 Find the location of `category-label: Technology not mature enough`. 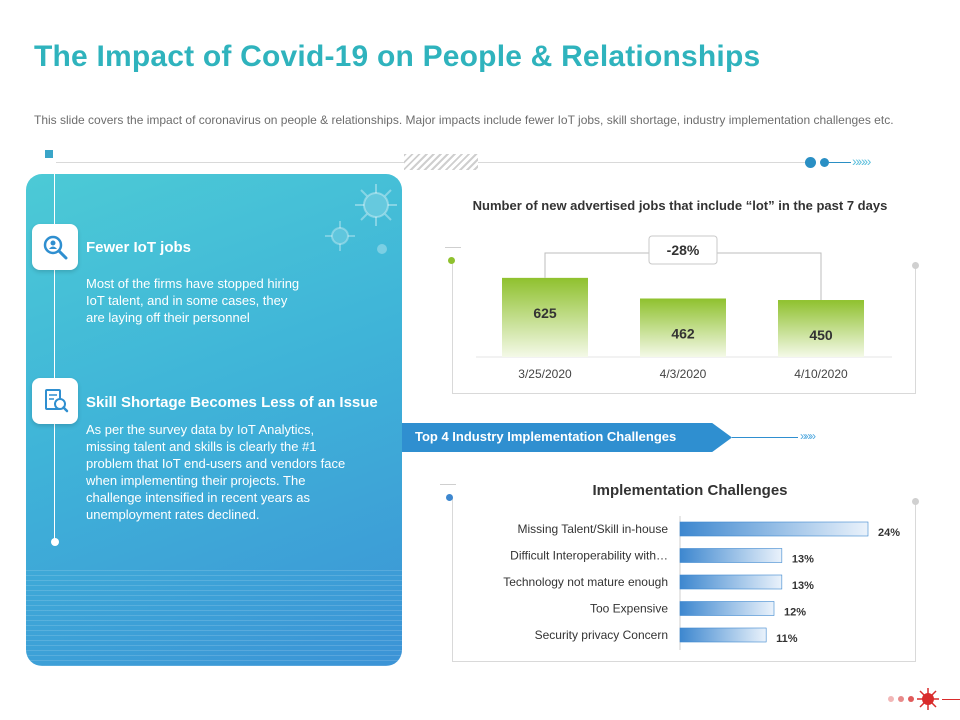

category-label: Technology not mature enough is located at coordinates (585, 582).